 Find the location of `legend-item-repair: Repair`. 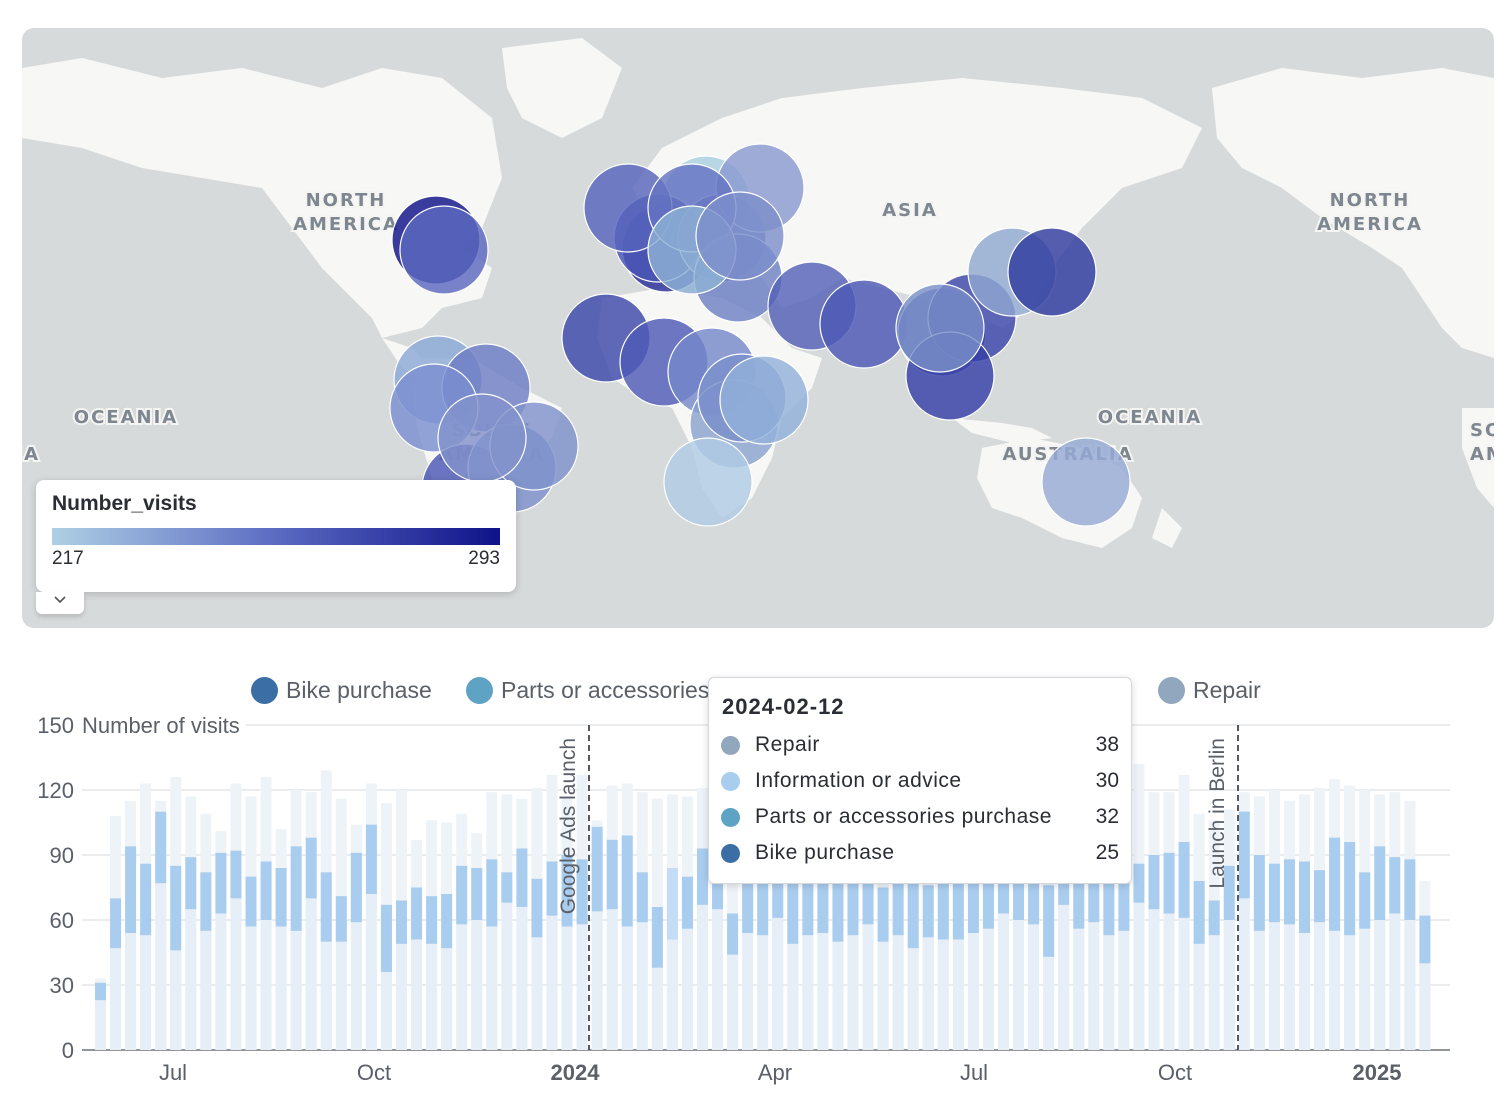

legend-item-repair: Repair is located at coordinates (1209, 690).